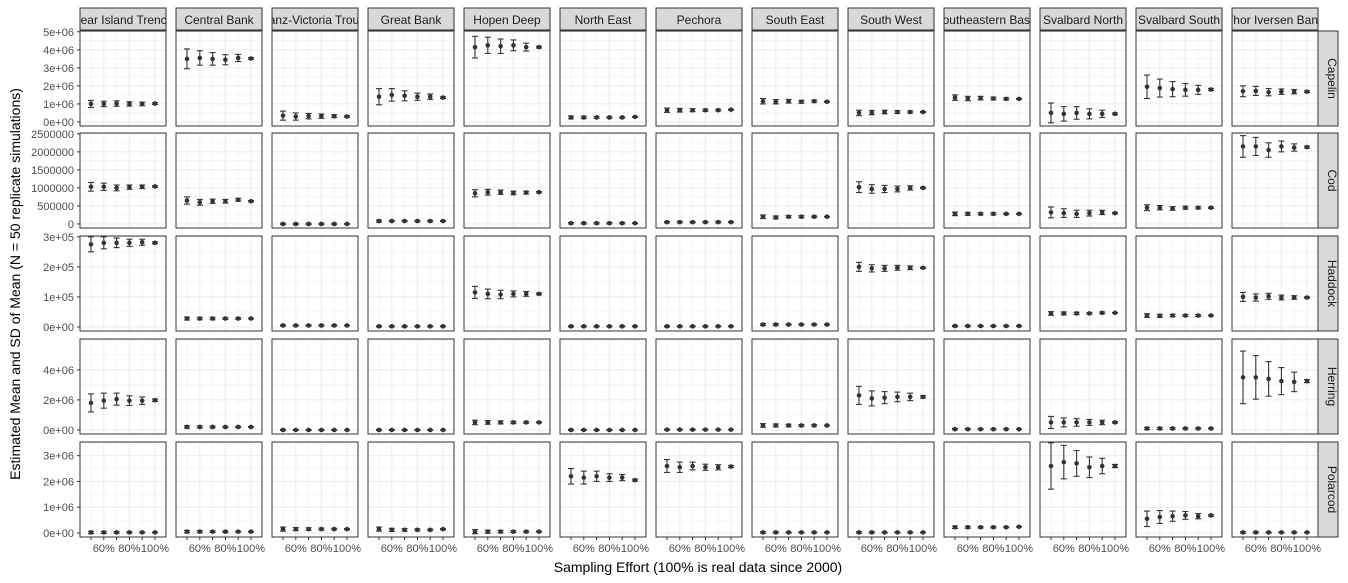 This screenshot has height=583, width=1348. I want to click on facet-strip-column: Thor Iversen Bank, so click(1275, 19).